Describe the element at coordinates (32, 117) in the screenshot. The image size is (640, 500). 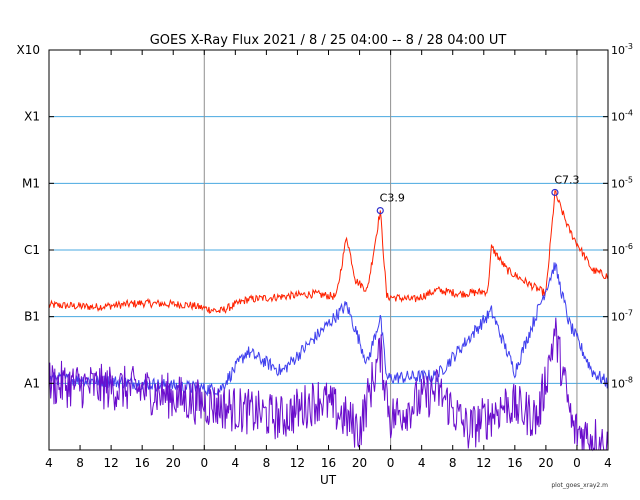
I see `class-label: X1` at that location.